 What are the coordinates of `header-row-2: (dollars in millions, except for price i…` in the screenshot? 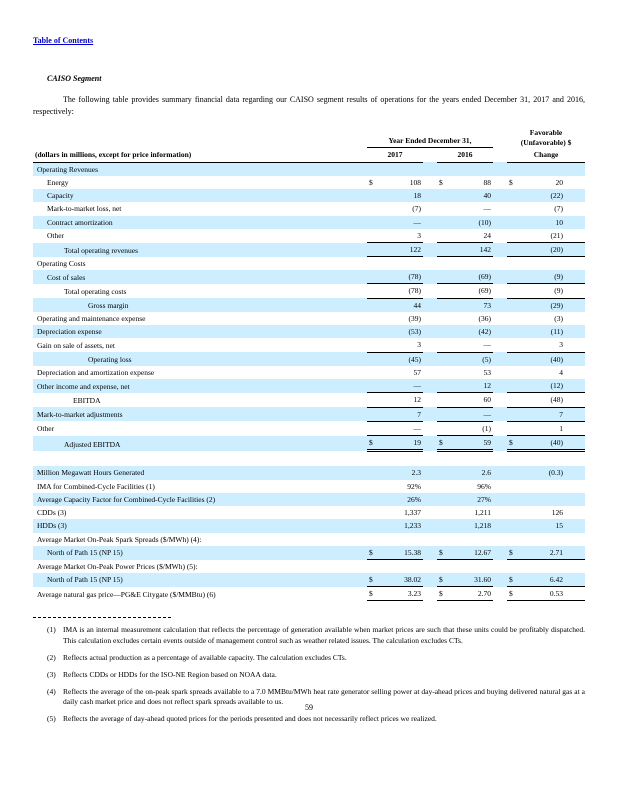 It's located at (309, 155).